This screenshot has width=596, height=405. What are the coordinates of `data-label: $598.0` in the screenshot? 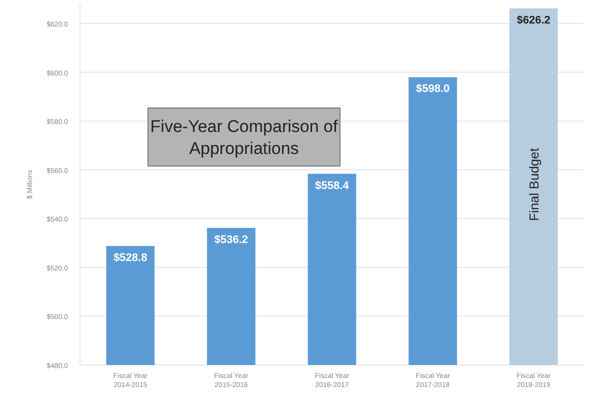 It's located at (433, 89).